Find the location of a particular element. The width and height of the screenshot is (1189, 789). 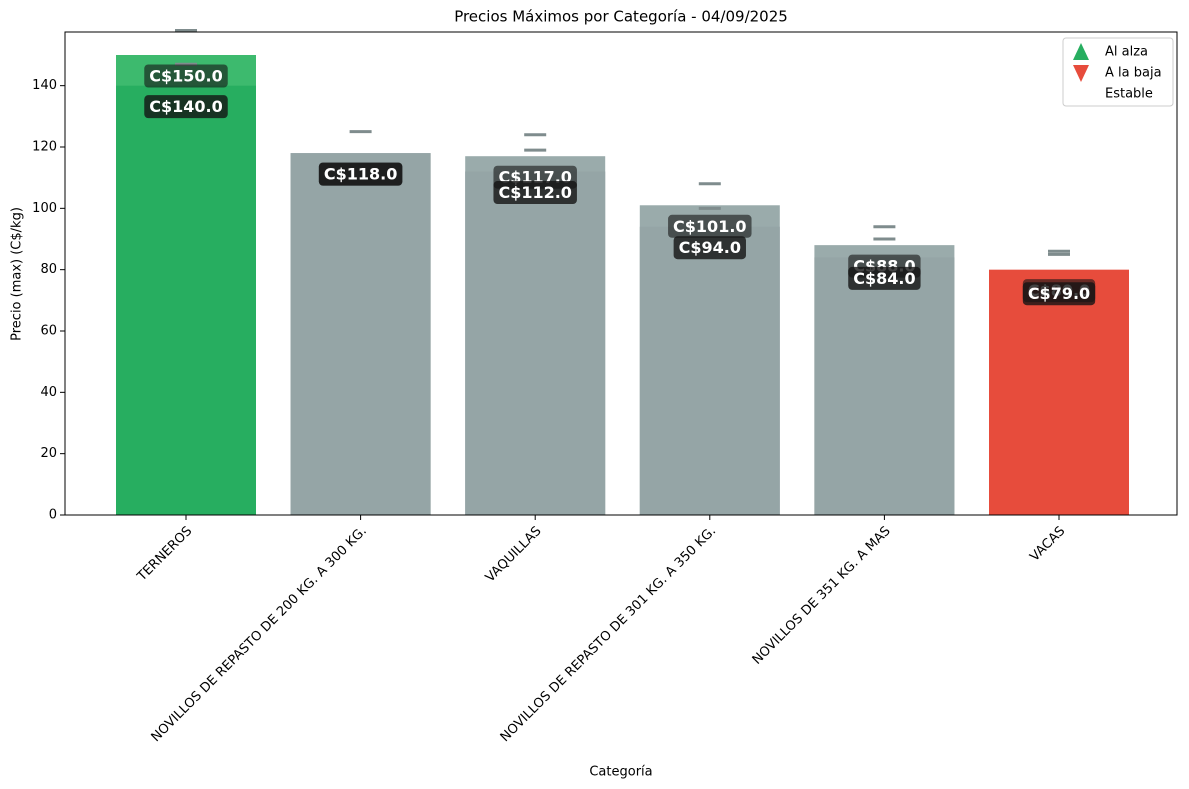

value-label: C$118.0 is located at coordinates (360, 174).